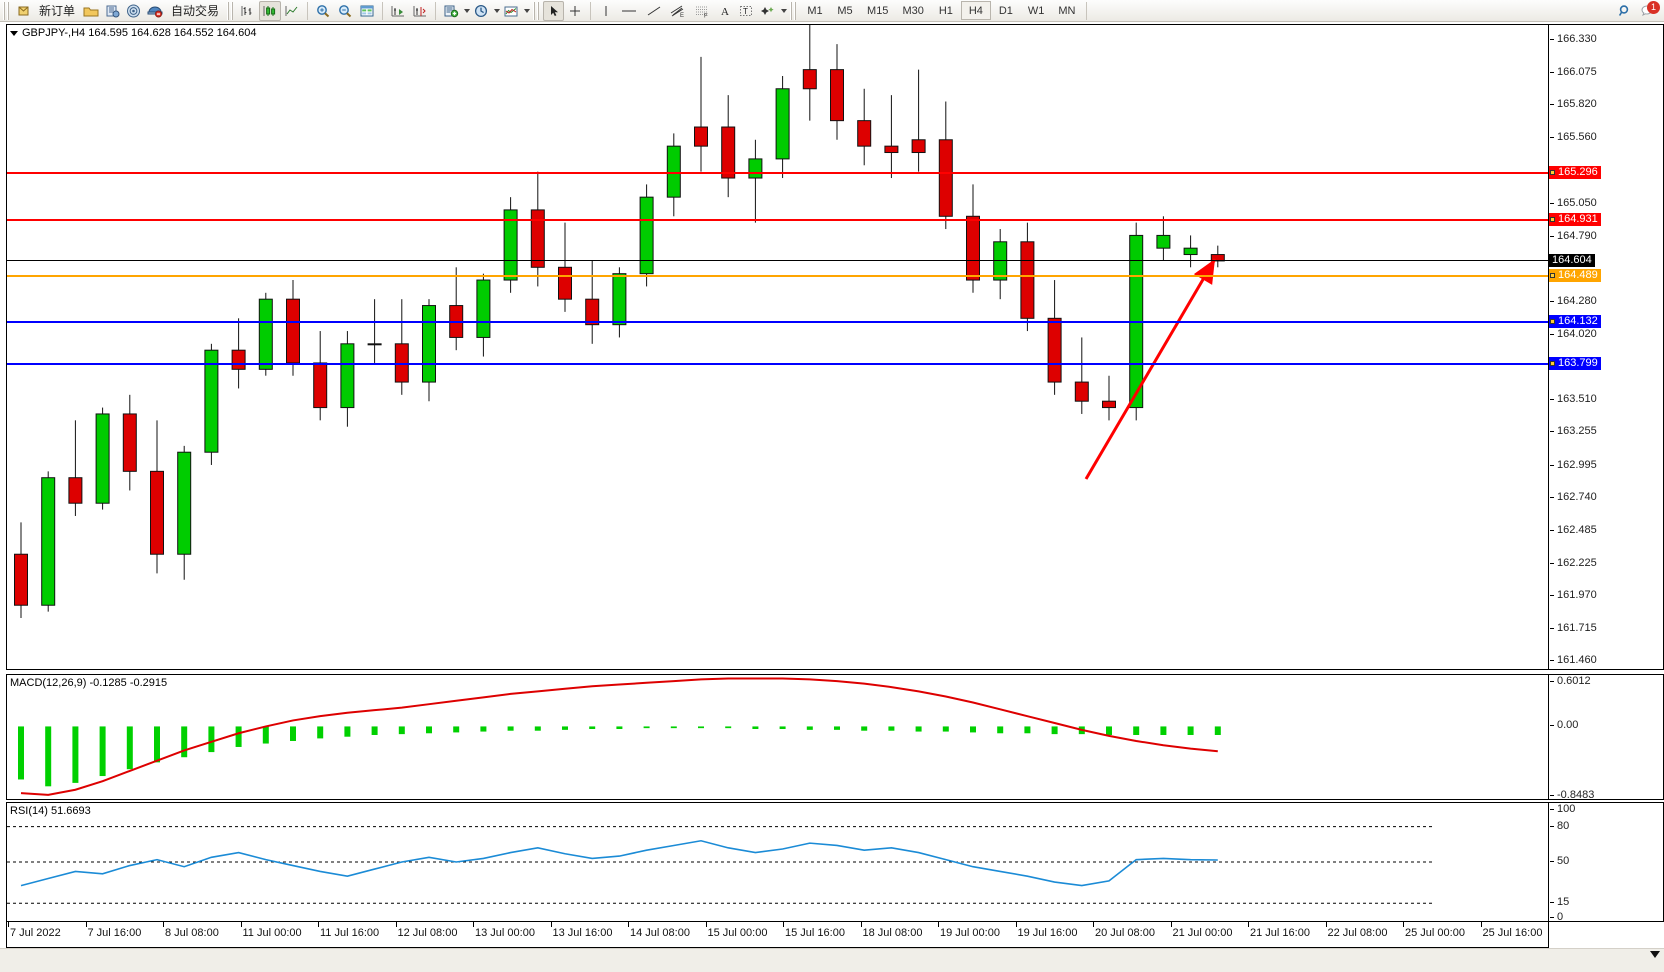 The image size is (1664, 972). What do you see at coordinates (768, 11) in the screenshot?
I see `shapes-icon` at bounding box center [768, 11].